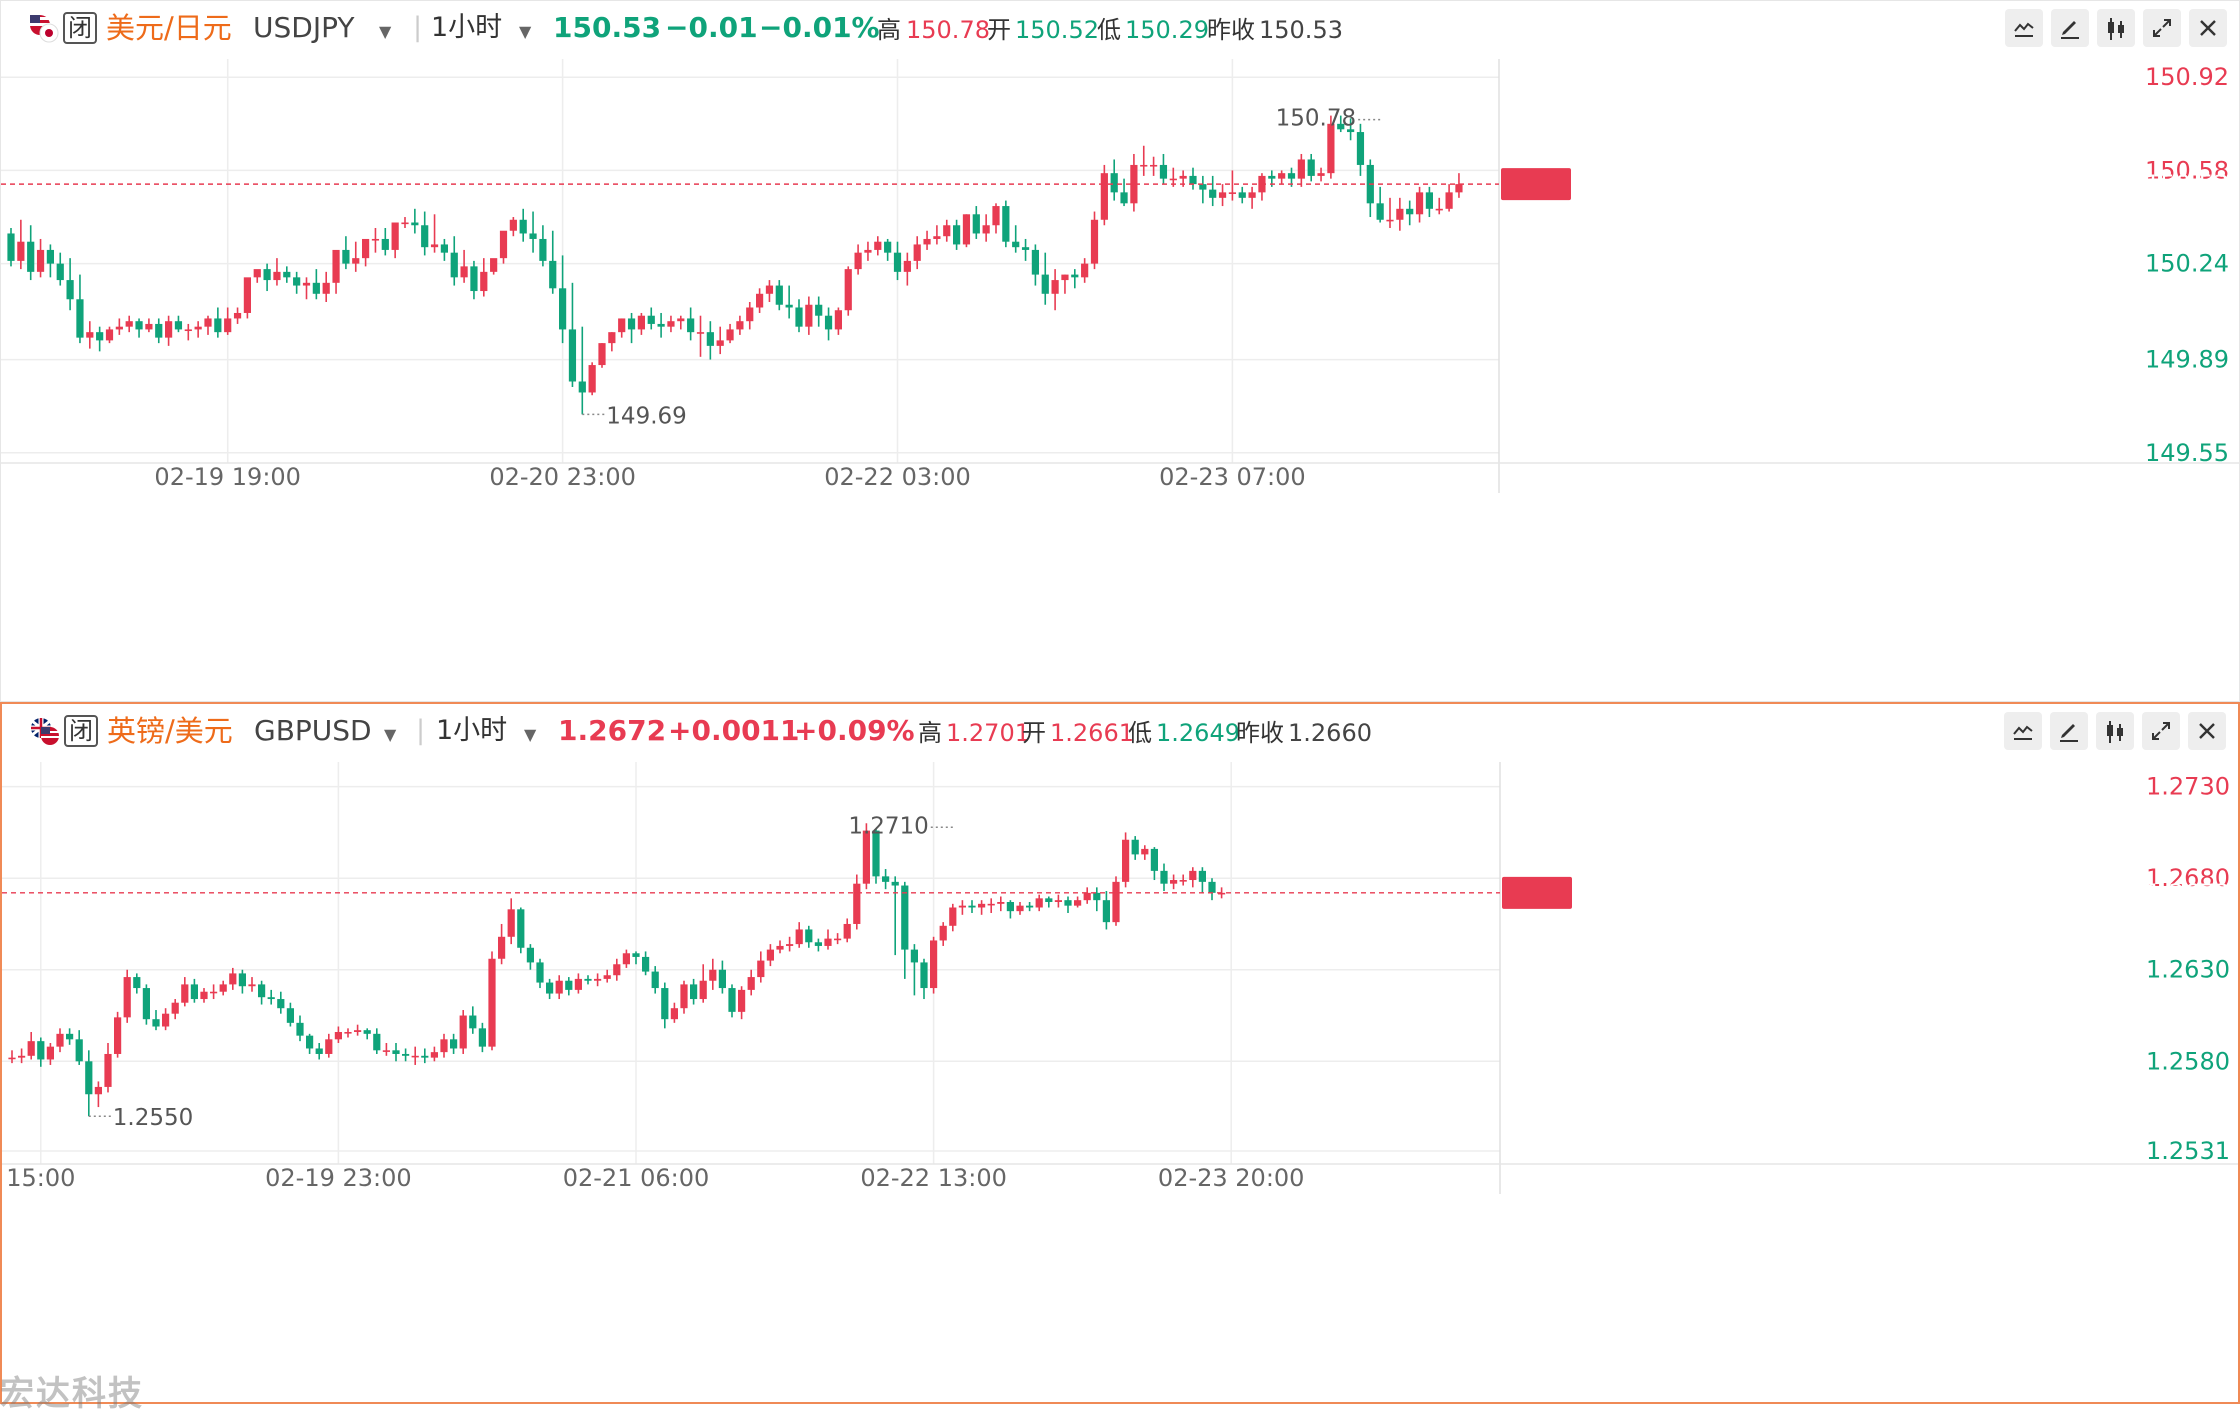  What do you see at coordinates (169, 28) in the screenshot?
I see `pair-title: 美元/日元` at bounding box center [169, 28].